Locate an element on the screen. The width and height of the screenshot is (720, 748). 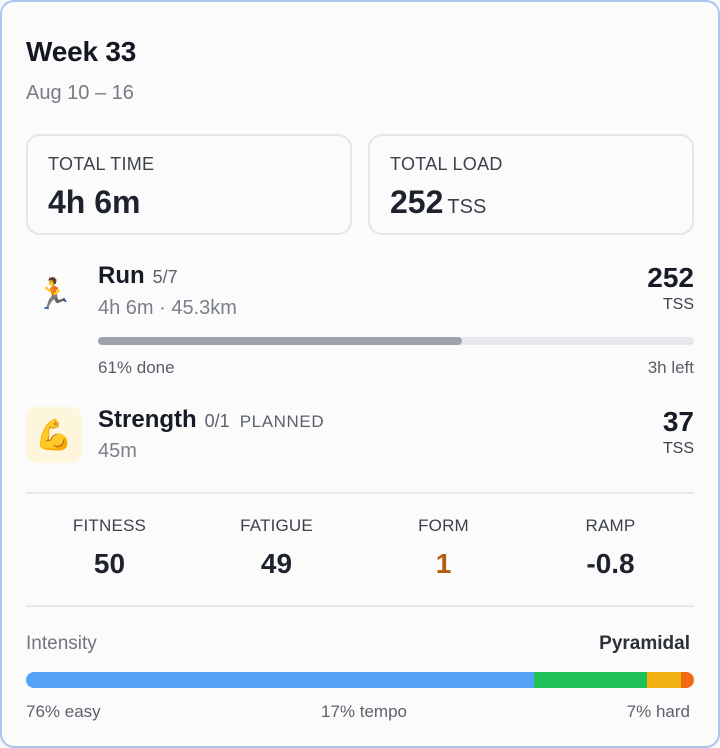
intensity-distribution-type: Pyramidal is located at coordinates (644, 643).